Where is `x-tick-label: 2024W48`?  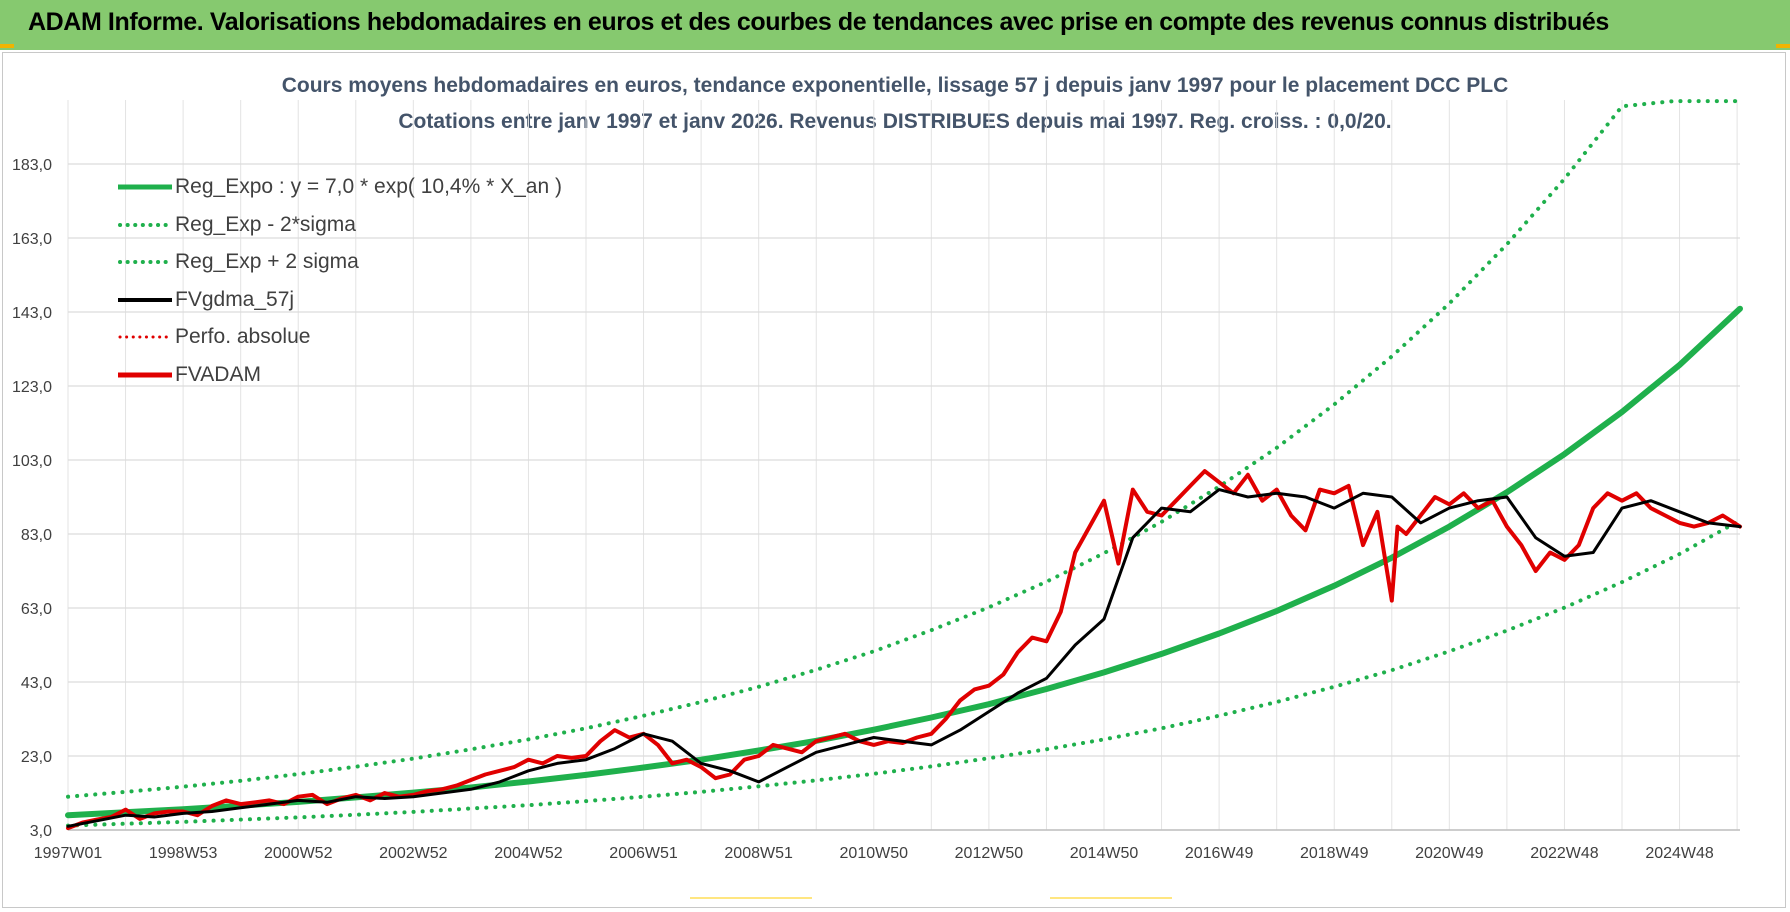 x-tick-label: 2024W48 is located at coordinates (1679, 853).